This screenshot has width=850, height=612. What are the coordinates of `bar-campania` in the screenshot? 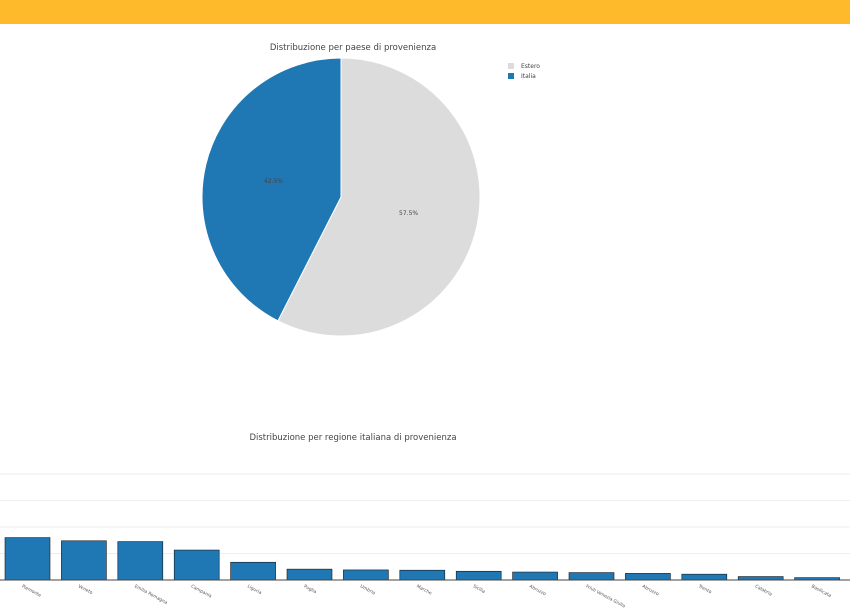 It's located at (196, 565).